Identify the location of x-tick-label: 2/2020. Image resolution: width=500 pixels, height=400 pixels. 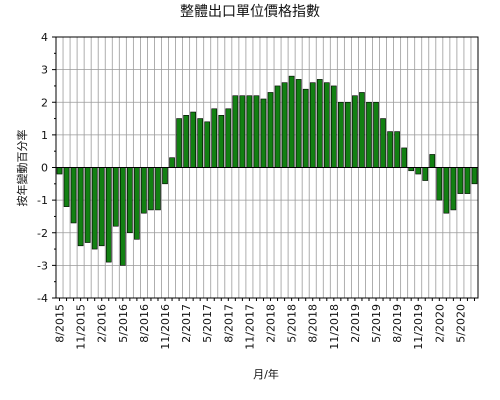
(439, 323).